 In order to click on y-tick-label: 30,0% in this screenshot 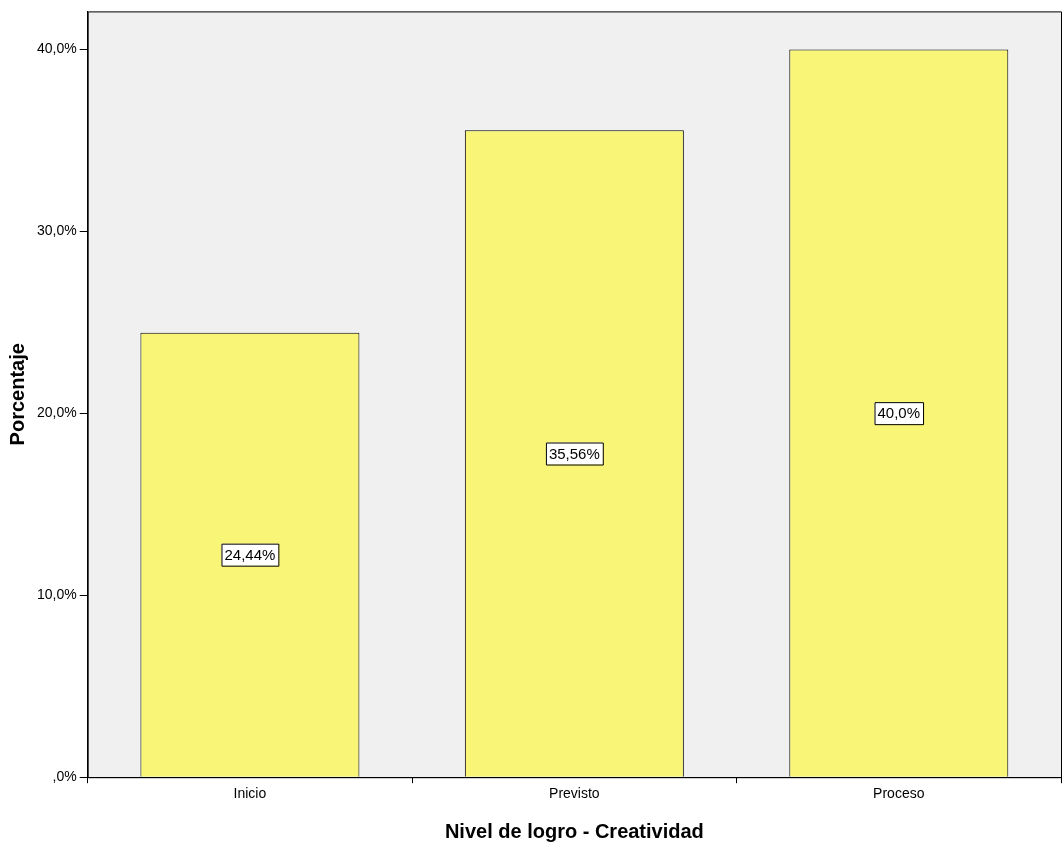, I will do `click(56, 230)`.